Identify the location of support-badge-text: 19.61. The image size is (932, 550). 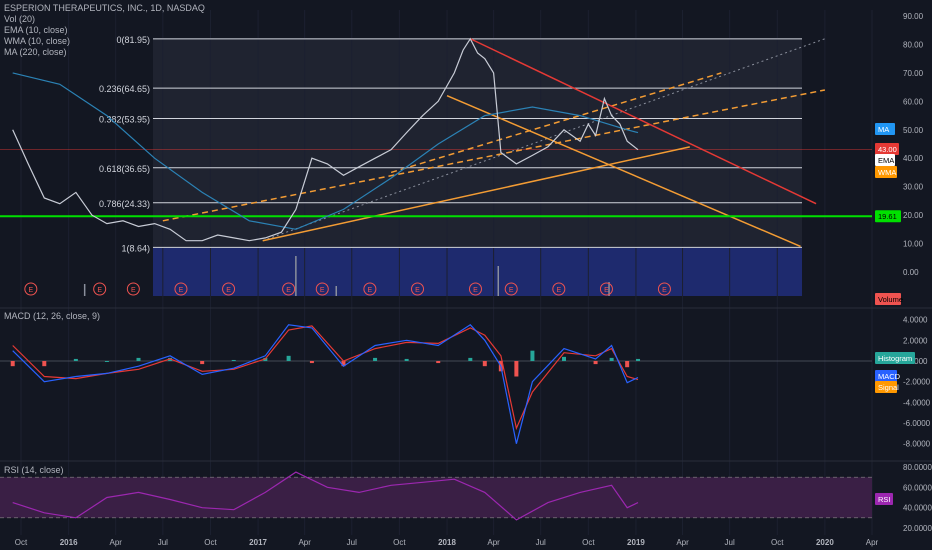
(887, 216).